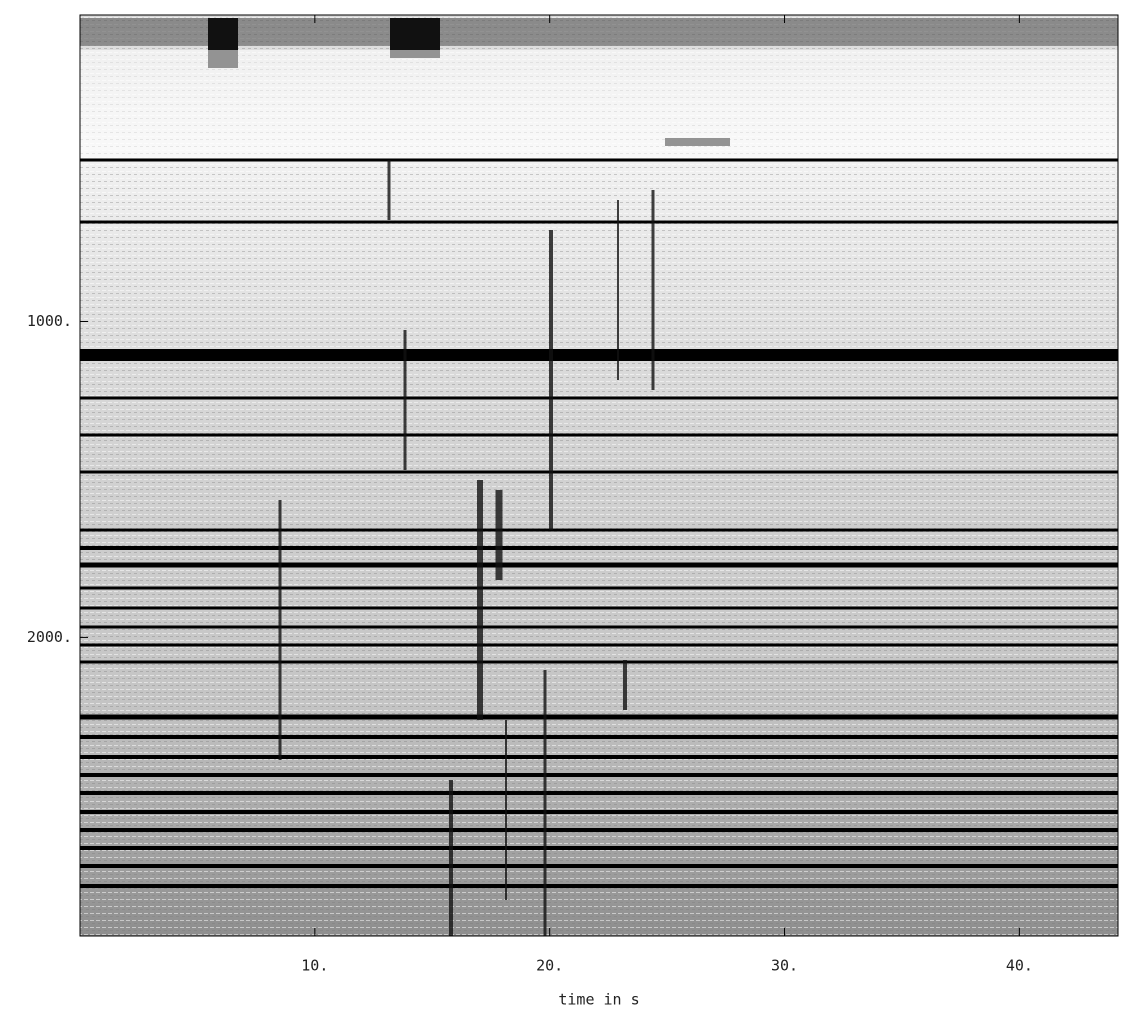 The width and height of the screenshot is (1122, 1016). I want to click on light-band, so click(599, 104).